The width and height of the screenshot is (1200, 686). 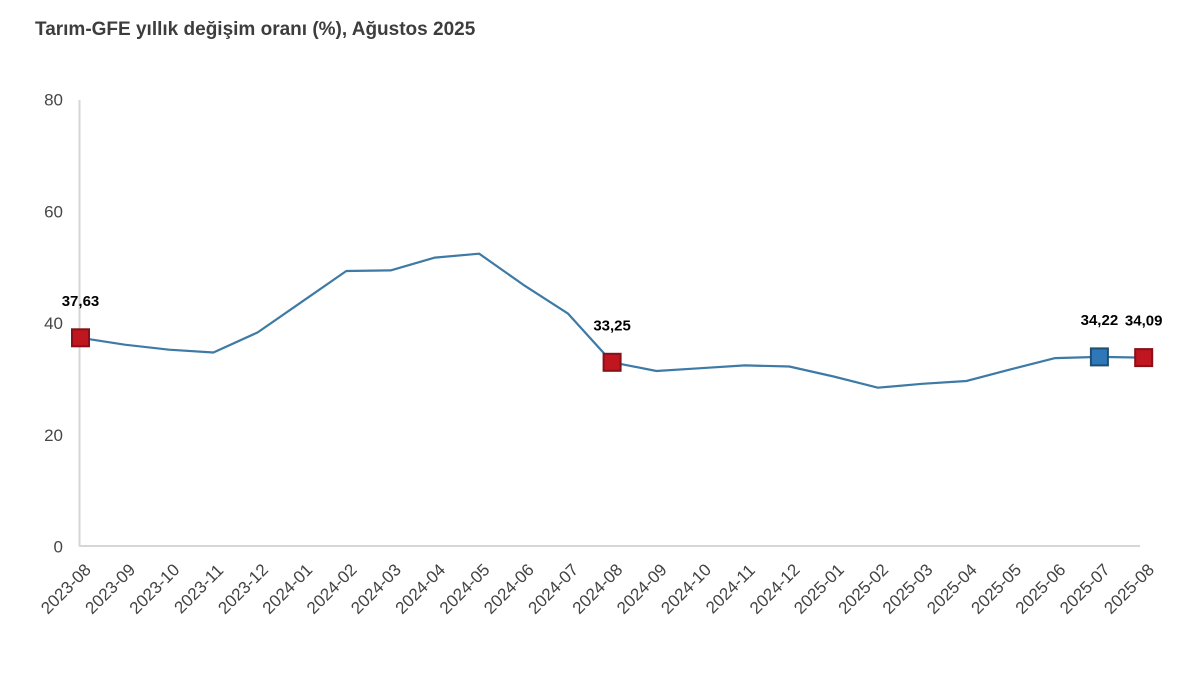 What do you see at coordinates (53, 211) in the screenshot?
I see `svg-text: 60` at bounding box center [53, 211].